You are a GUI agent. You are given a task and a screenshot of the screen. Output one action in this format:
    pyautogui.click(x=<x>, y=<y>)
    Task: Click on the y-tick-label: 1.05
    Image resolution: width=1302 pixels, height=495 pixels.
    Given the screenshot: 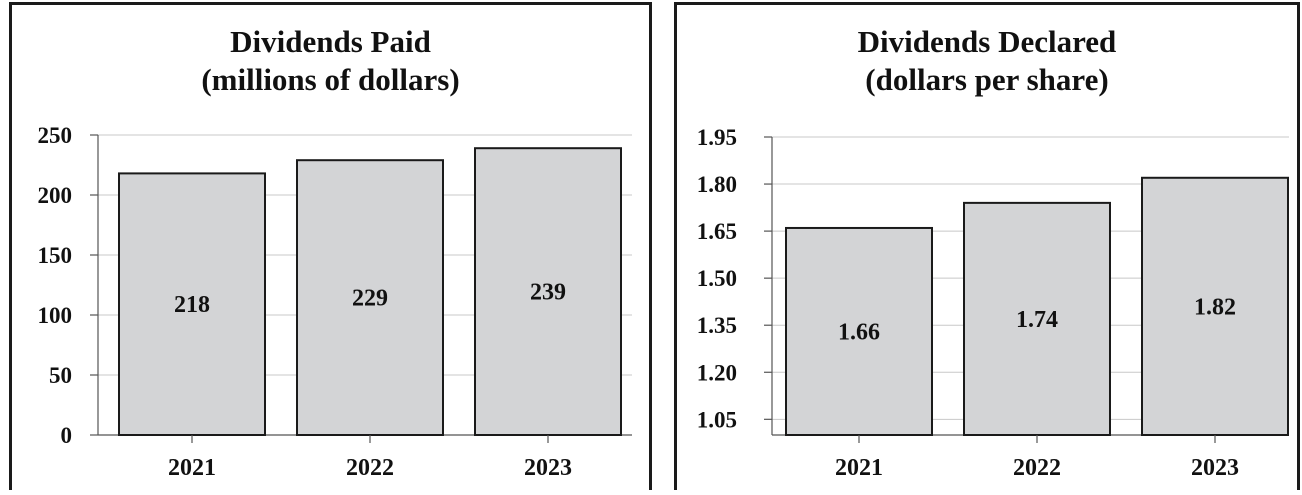 What is the action you would take?
    pyautogui.click(x=717, y=419)
    